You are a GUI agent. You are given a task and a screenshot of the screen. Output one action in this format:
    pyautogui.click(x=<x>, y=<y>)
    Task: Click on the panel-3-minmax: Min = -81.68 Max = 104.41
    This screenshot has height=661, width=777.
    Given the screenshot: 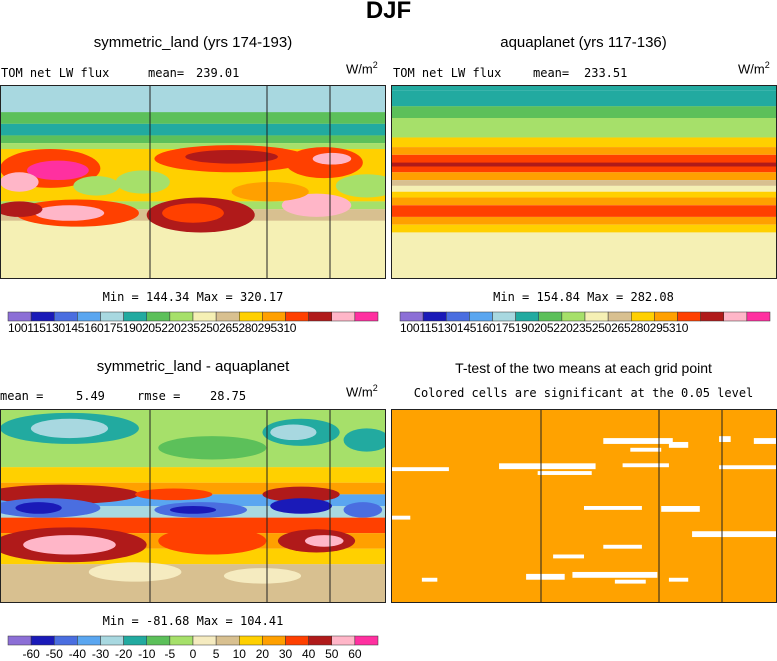 What is the action you would take?
    pyautogui.click(x=193, y=621)
    